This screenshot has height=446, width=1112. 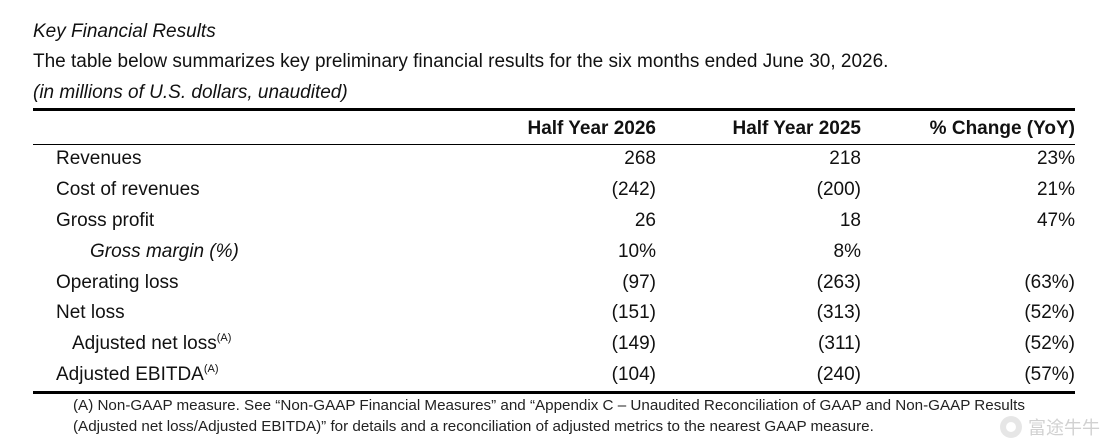 What do you see at coordinates (850, 220) in the screenshot?
I see `cell-half-year-2025: 18` at bounding box center [850, 220].